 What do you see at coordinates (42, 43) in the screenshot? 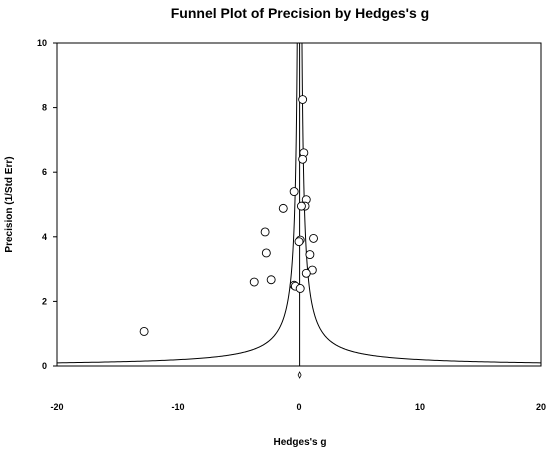
I see `y-tick-label-5: 10` at bounding box center [42, 43].